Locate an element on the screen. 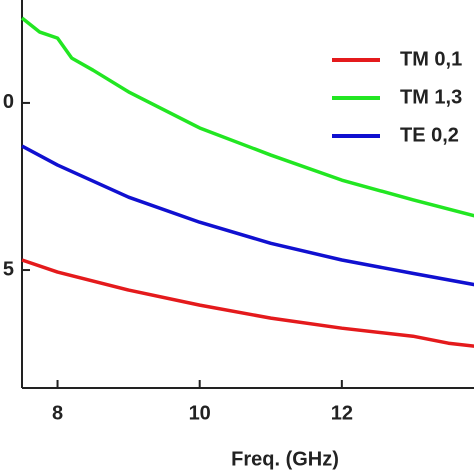  x-tick-label: 10 is located at coordinates (200, 413).